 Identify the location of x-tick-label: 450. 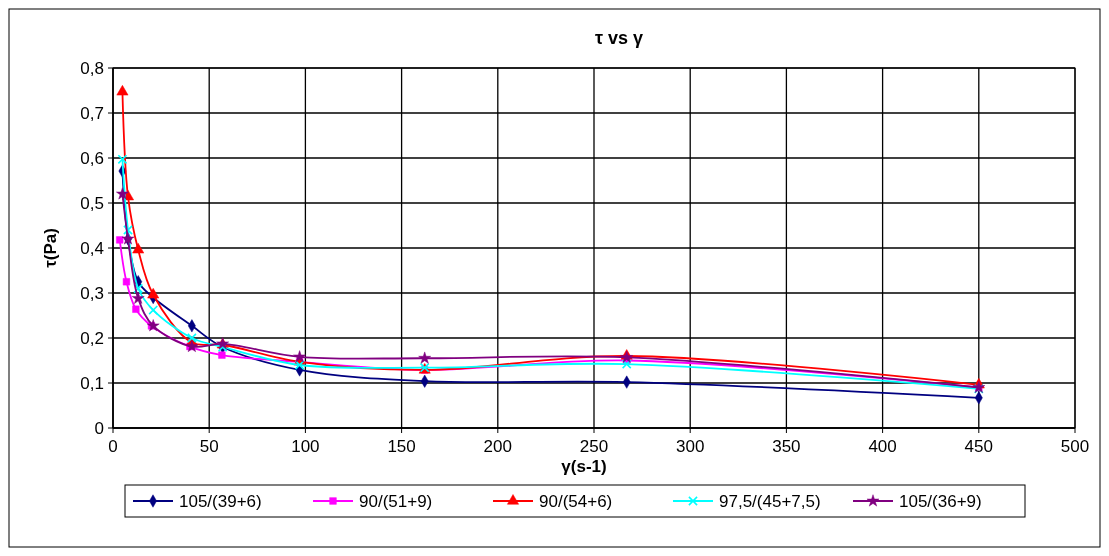
(978, 446).